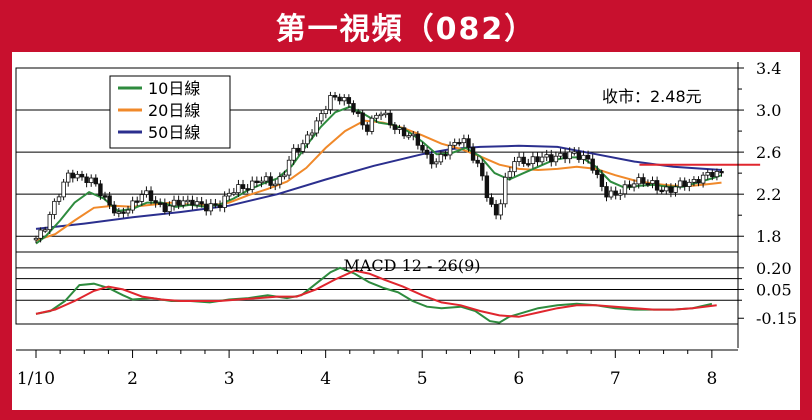 The image size is (812, 420). I want to click on price-y-tick-label: 3.4, so click(768, 68).